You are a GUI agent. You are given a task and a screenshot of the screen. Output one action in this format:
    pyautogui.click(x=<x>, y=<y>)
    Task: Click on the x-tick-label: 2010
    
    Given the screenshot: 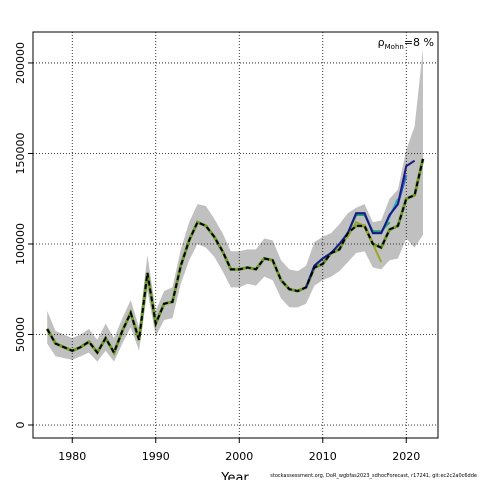 What is the action you would take?
    pyautogui.click(x=323, y=456)
    